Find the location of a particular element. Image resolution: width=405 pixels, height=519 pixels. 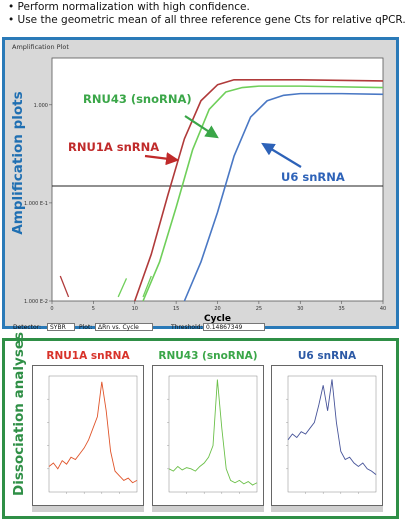

x-tick-label: 20 is located at coordinates (217, 309).